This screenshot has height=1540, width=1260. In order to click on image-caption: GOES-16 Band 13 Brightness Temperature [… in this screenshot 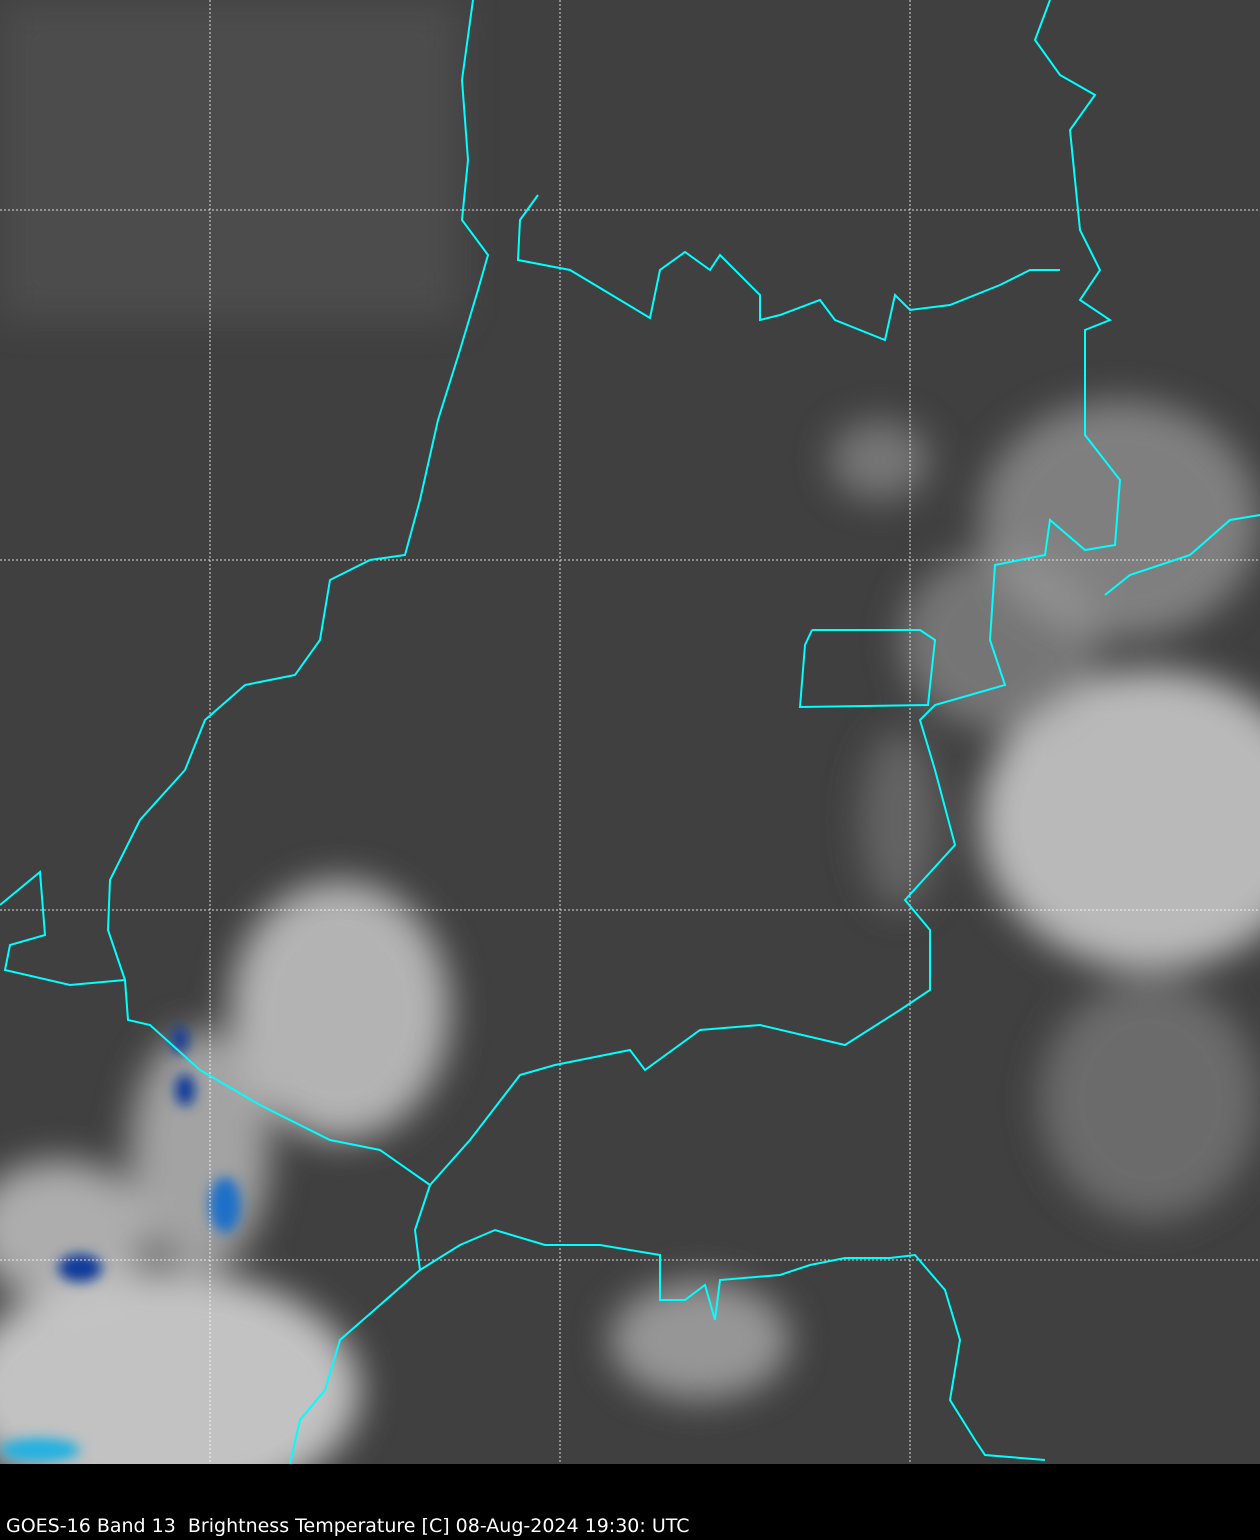, I will do `click(348, 1526)`.